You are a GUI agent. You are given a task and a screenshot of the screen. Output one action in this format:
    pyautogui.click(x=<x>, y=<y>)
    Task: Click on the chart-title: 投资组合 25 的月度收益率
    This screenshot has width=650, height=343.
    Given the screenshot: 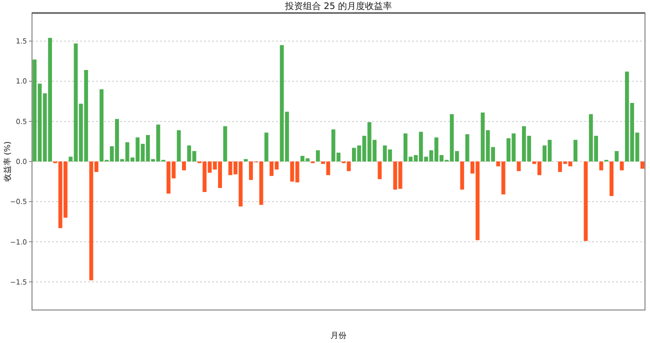 What is the action you would take?
    pyautogui.click(x=338, y=6)
    